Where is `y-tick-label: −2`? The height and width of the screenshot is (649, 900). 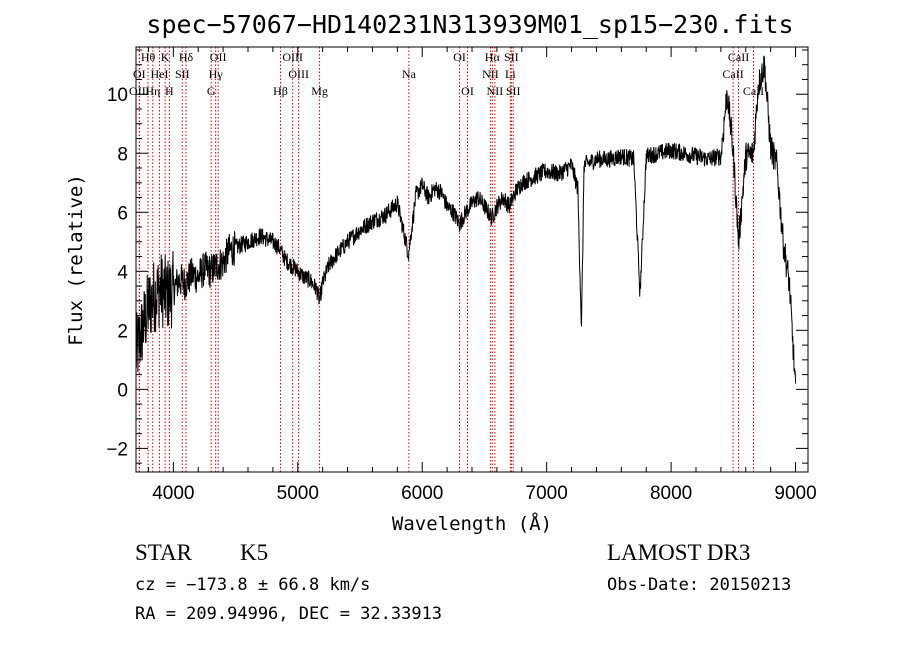 y-tick-label: −2 is located at coordinates (117, 449).